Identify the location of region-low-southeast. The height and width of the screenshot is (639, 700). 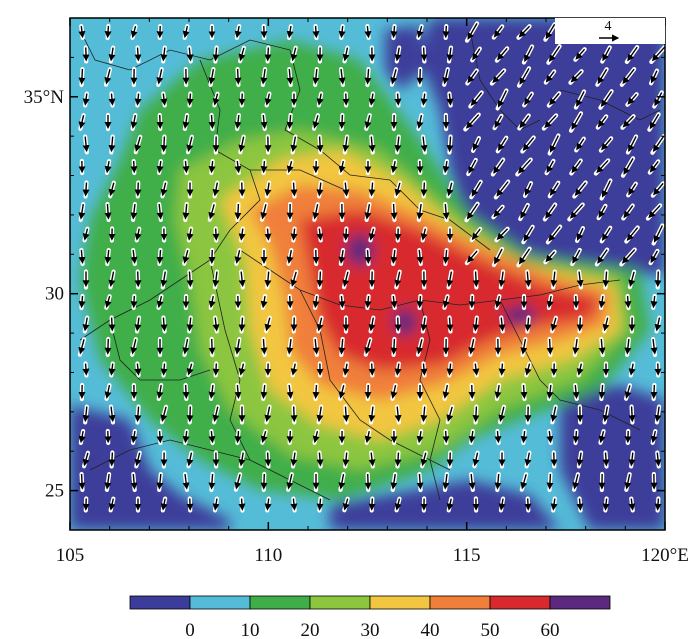
(612, 457).